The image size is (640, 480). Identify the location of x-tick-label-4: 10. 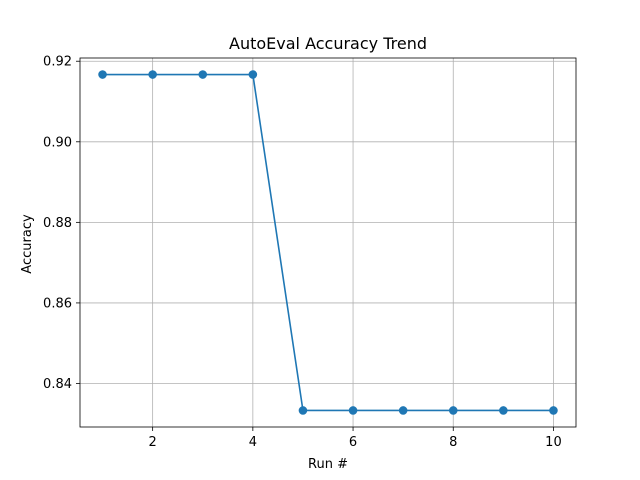
(553, 442).